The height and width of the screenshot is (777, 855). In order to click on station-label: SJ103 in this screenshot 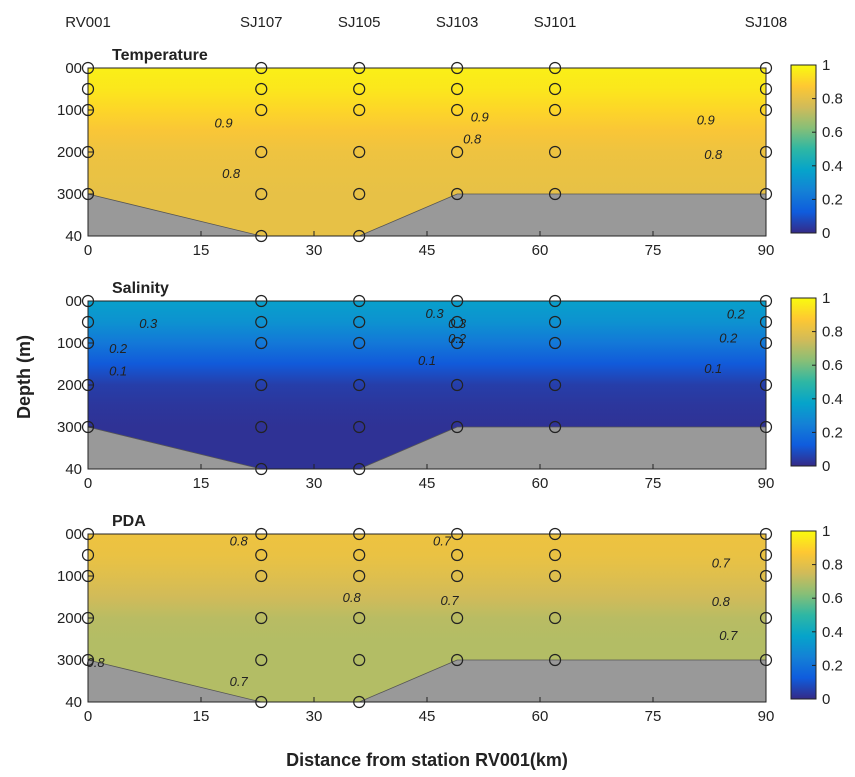, I will do `click(457, 22)`.